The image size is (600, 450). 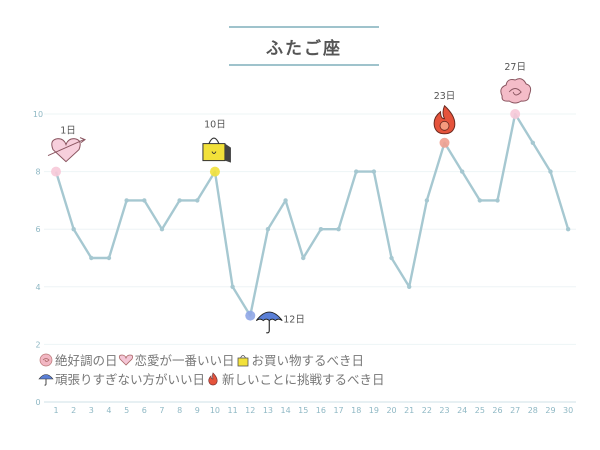 What do you see at coordinates (321, 410) in the screenshot?
I see `x-tick-label: 16` at bounding box center [321, 410].